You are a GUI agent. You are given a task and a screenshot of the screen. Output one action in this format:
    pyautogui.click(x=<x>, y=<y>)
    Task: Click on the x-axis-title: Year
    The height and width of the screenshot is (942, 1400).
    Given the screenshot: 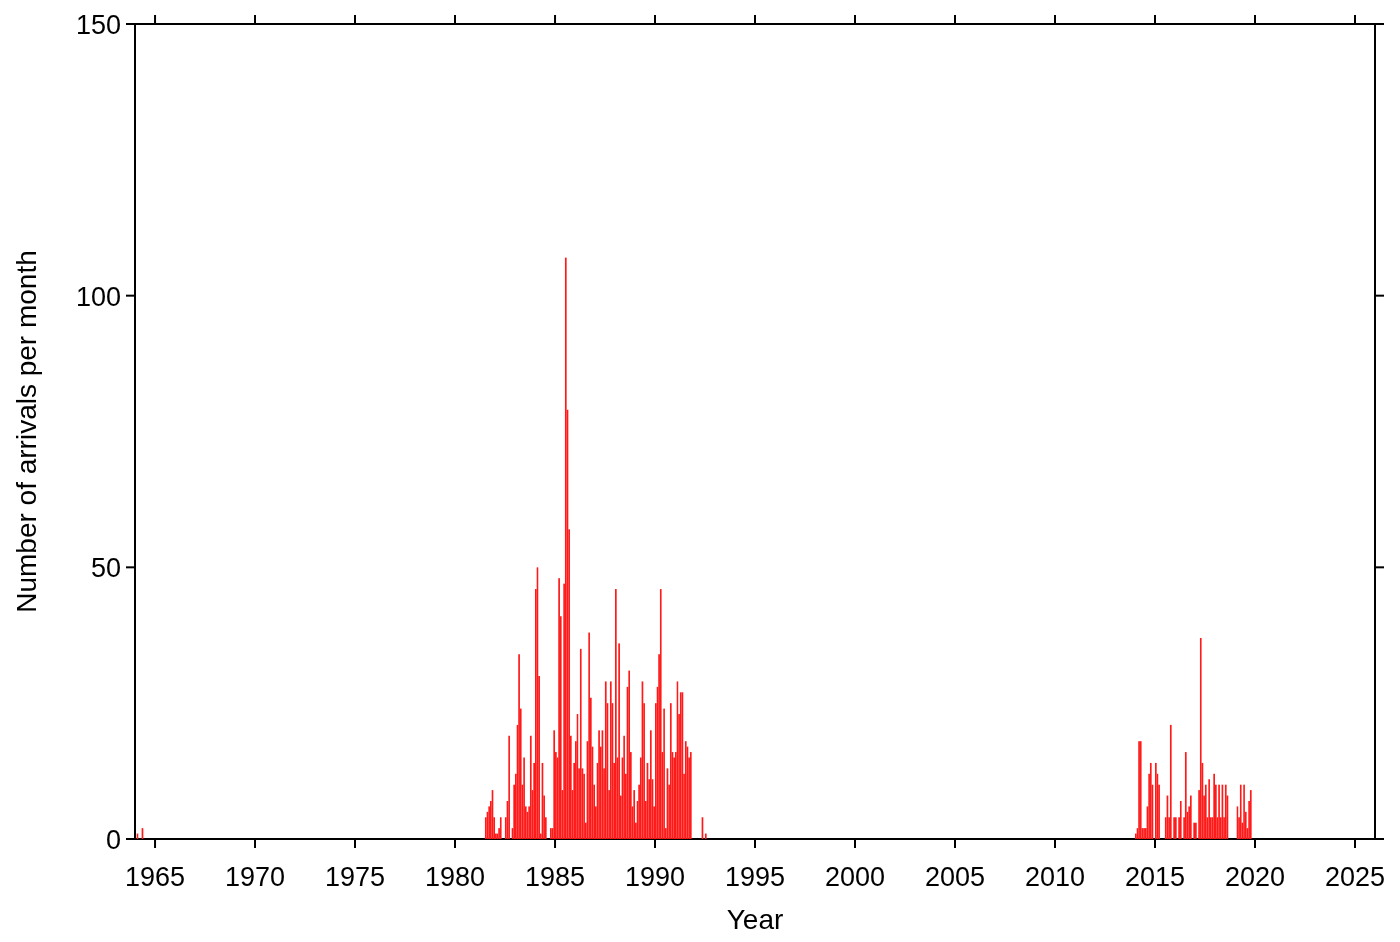 What is the action you would take?
    pyautogui.click(x=755, y=919)
    